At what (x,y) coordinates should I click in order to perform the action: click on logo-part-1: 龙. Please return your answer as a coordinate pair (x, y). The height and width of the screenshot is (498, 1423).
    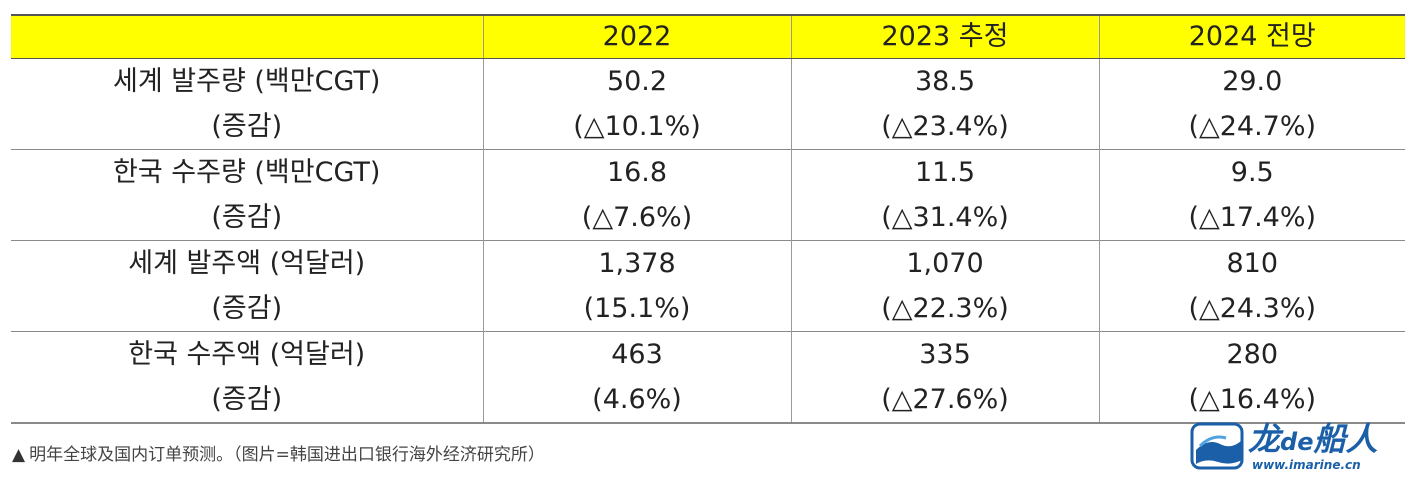
    Looking at the image, I should click on (1264, 439).